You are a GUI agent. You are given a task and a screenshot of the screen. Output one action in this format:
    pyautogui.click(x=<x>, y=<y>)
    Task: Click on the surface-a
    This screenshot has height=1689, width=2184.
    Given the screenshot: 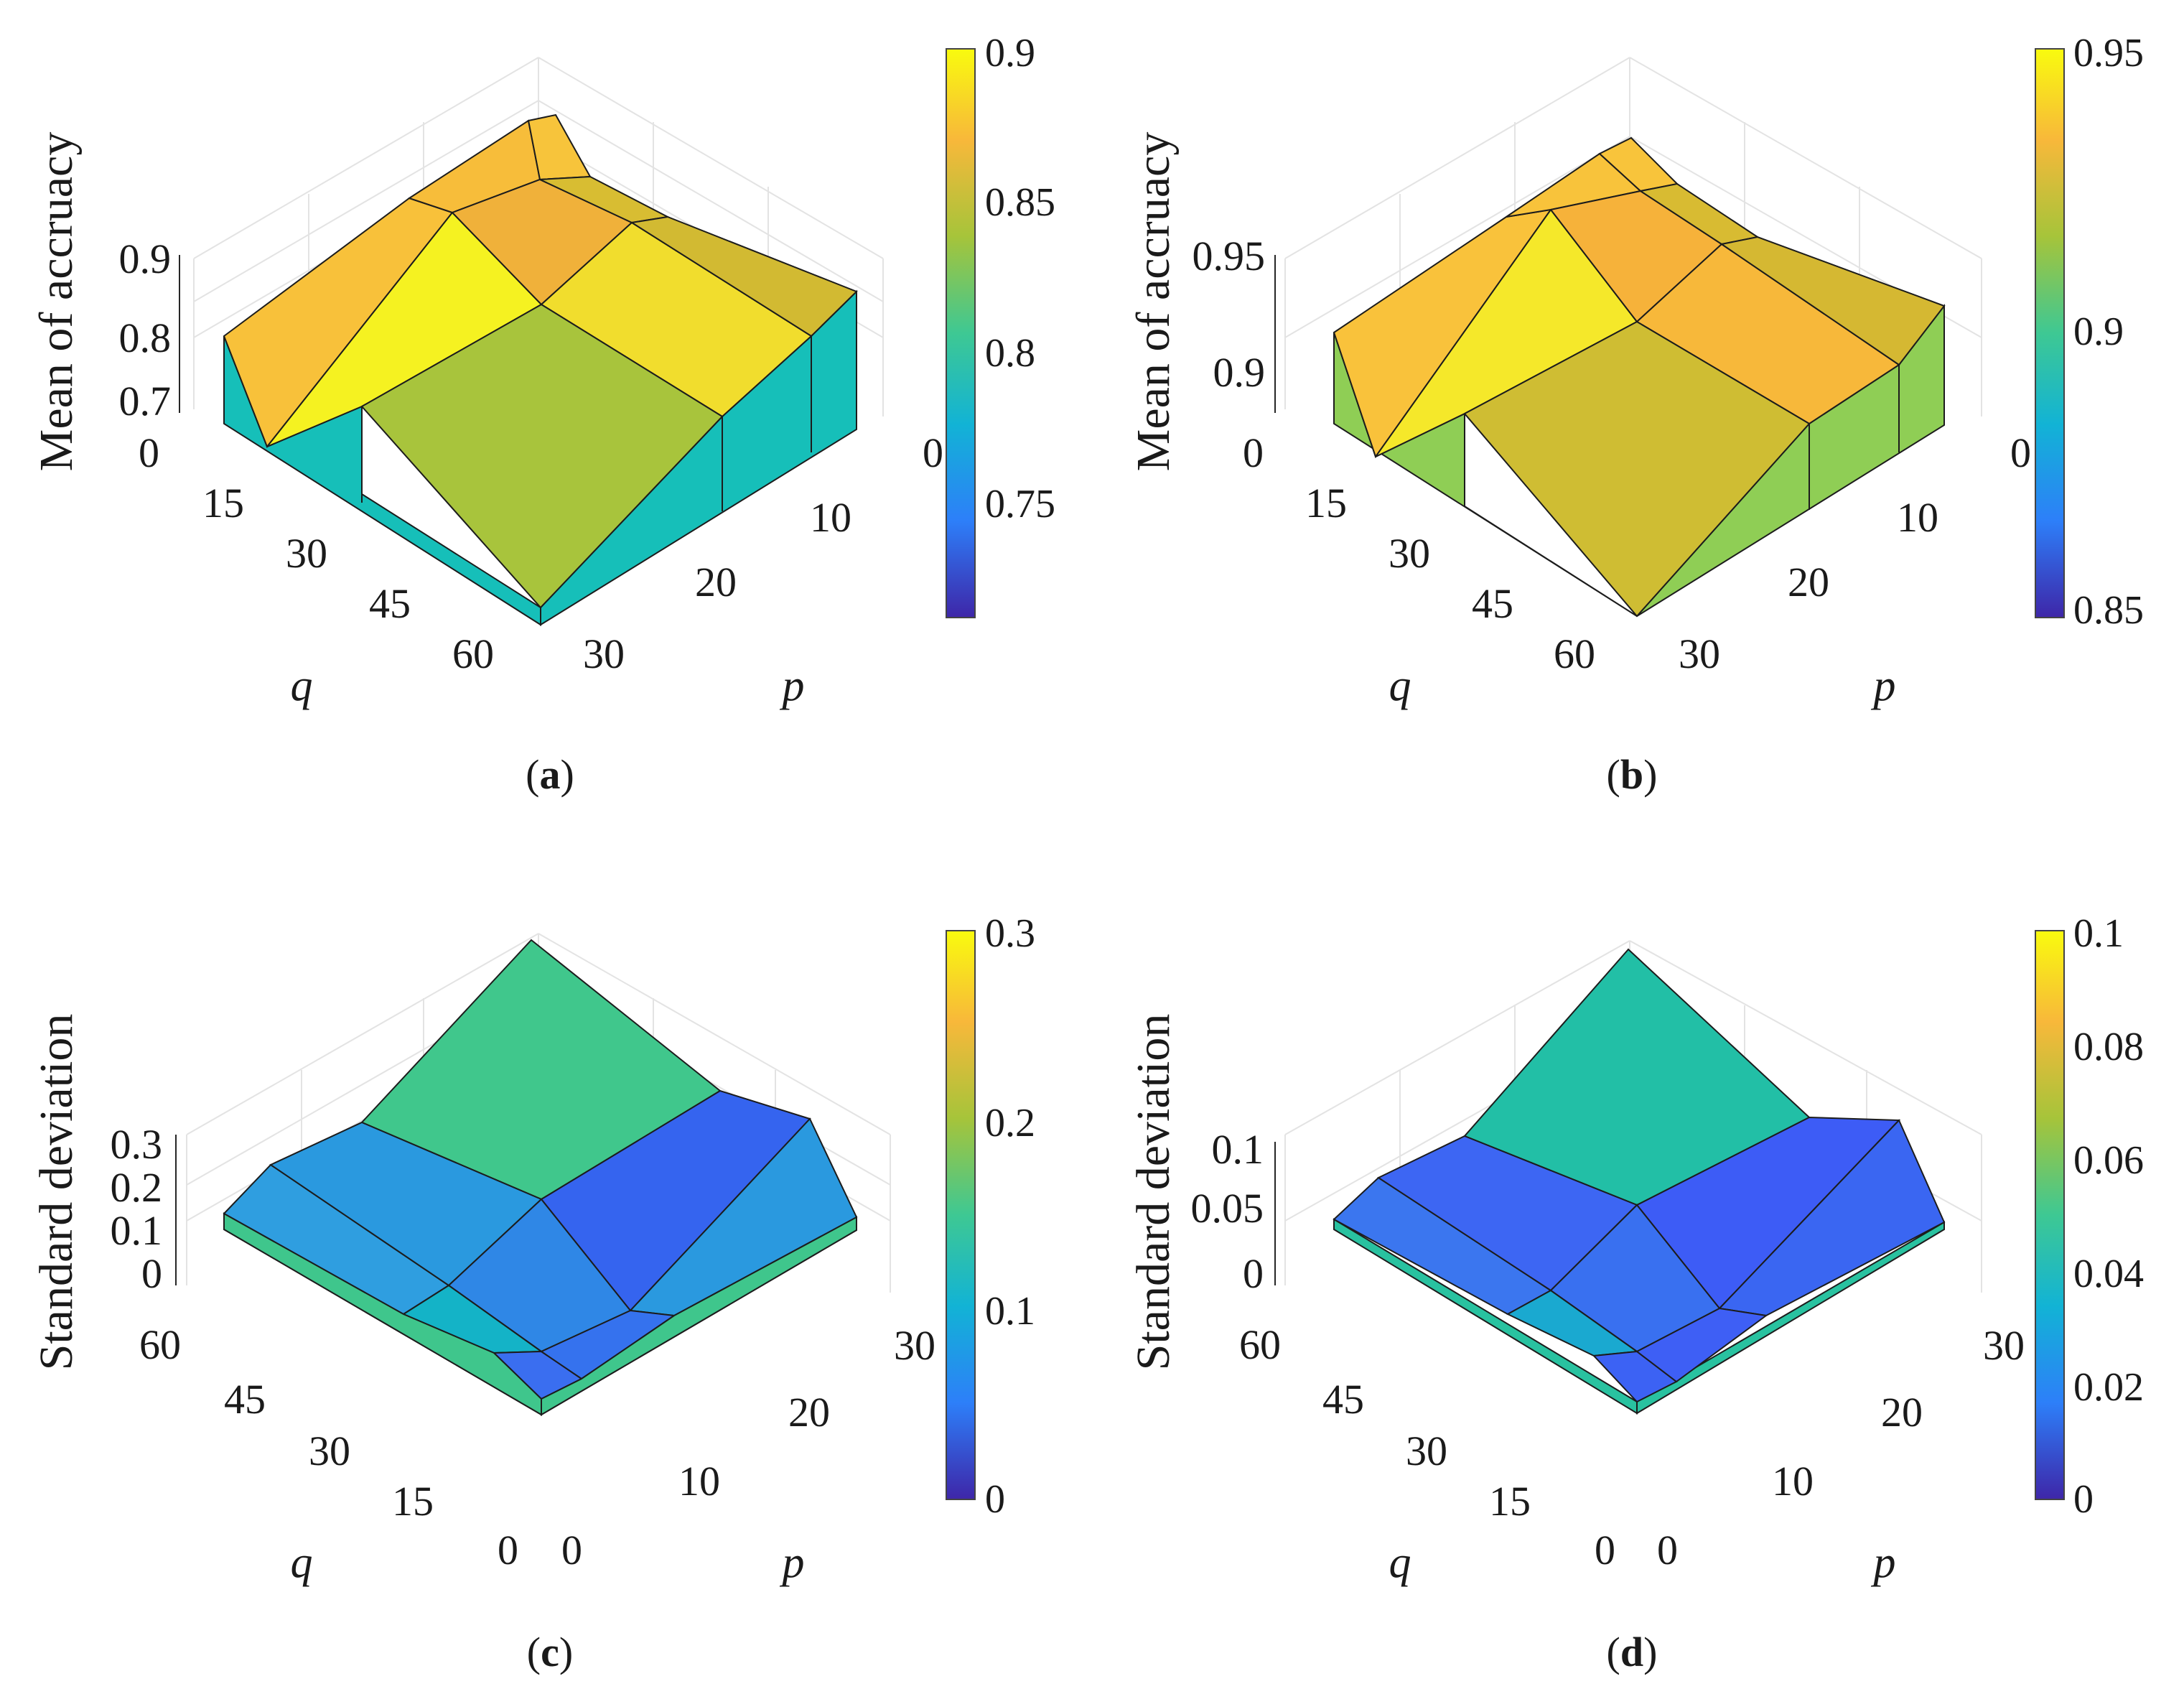 What is the action you would take?
    pyautogui.click(x=540, y=369)
    